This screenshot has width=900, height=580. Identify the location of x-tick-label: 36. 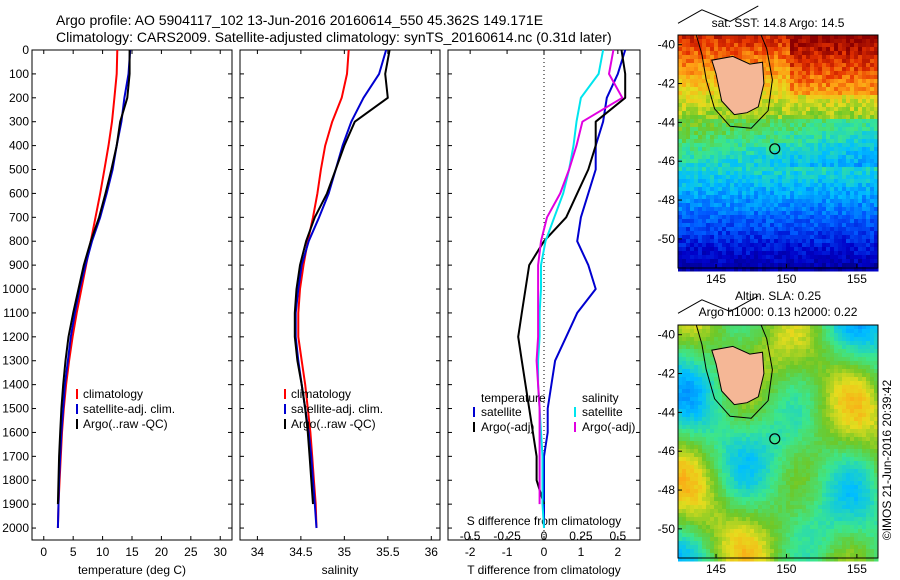
(432, 552).